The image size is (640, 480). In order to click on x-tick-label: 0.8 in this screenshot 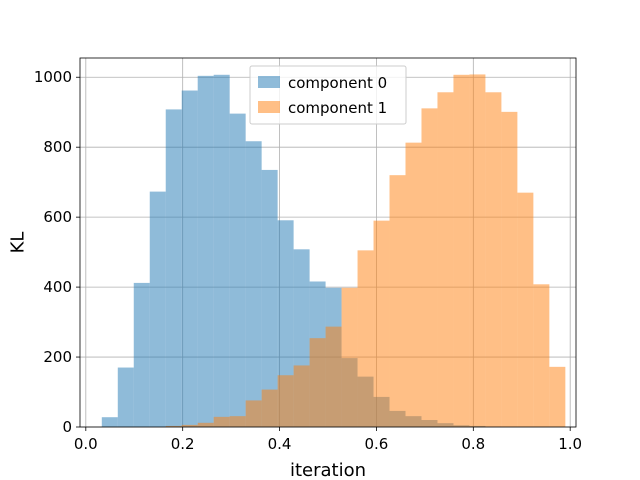, I will do `click(473, 444)`.